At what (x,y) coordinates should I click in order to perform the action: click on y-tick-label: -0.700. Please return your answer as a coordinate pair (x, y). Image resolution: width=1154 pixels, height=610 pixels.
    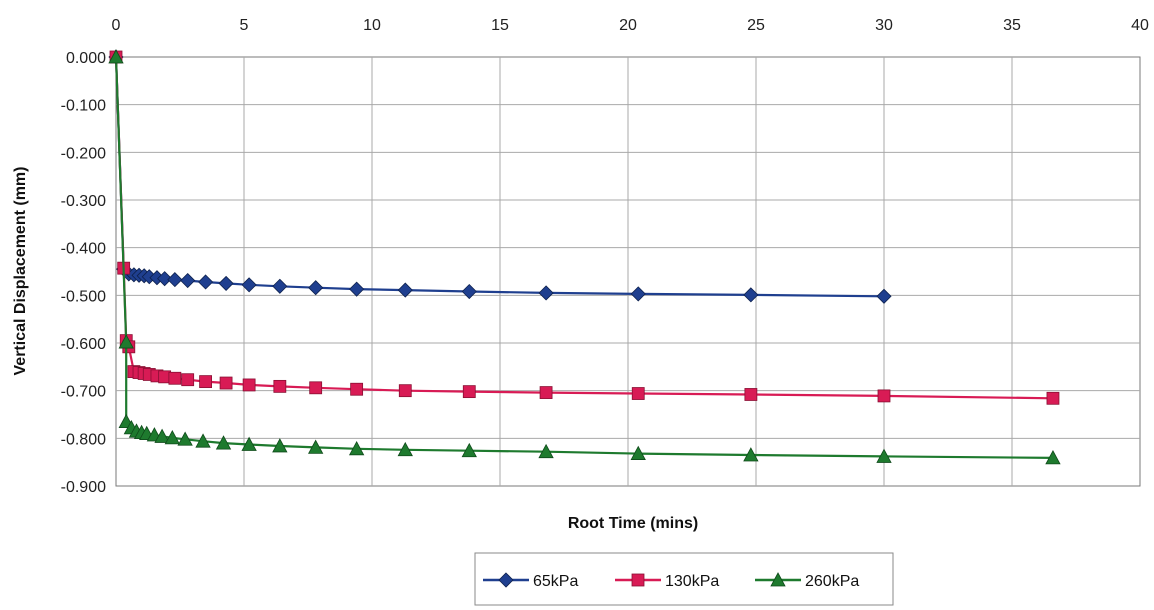
    Looking at the image, I should click on (83, 392).